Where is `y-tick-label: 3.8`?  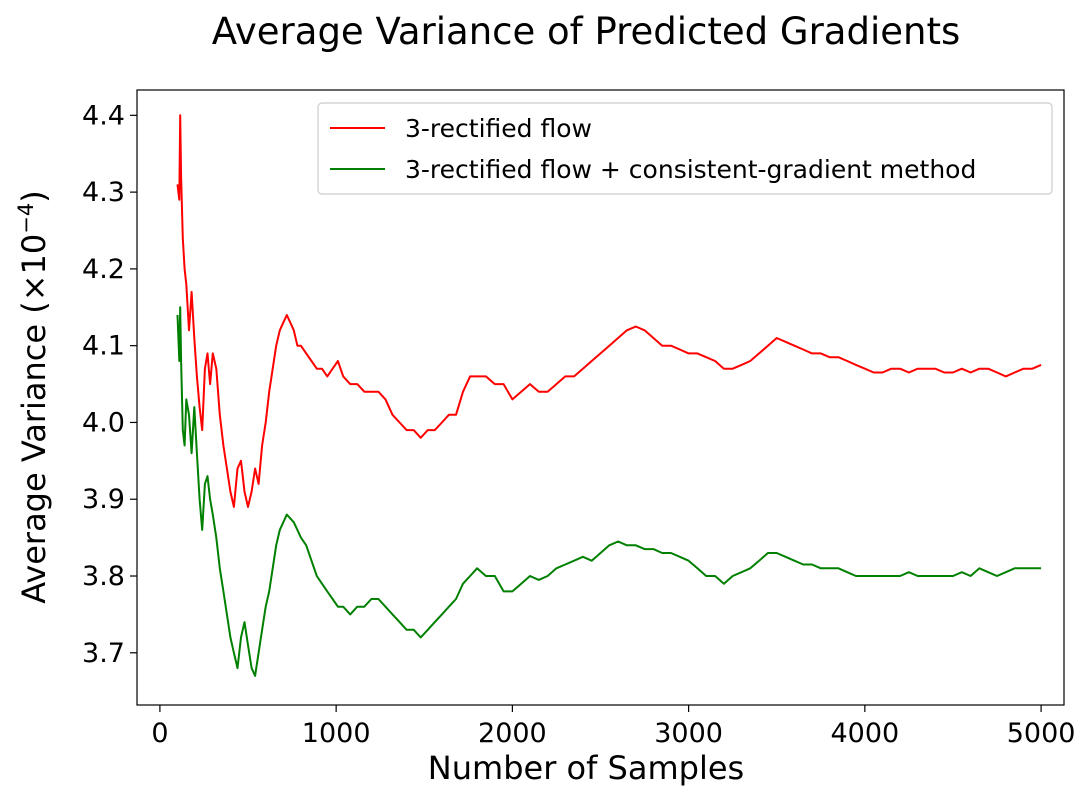 y-tick-label: 3.8 is located at coordinates (103, 576).